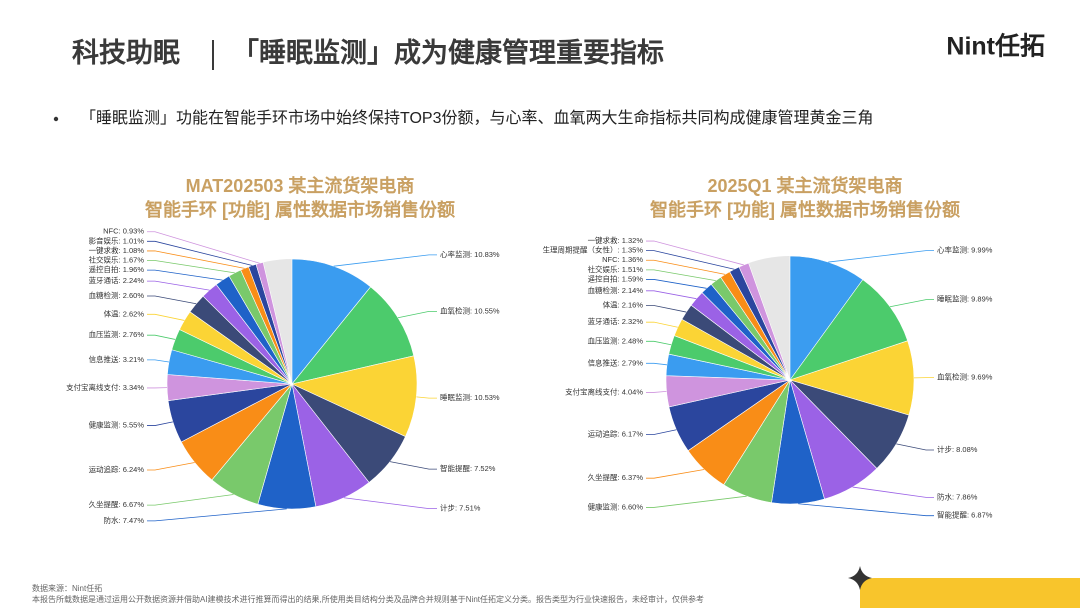 This screenshot has width=1080, height=608. Describe the element at coordinates (56, 119) in the screenshot. I see `bullet-dot` at that location.